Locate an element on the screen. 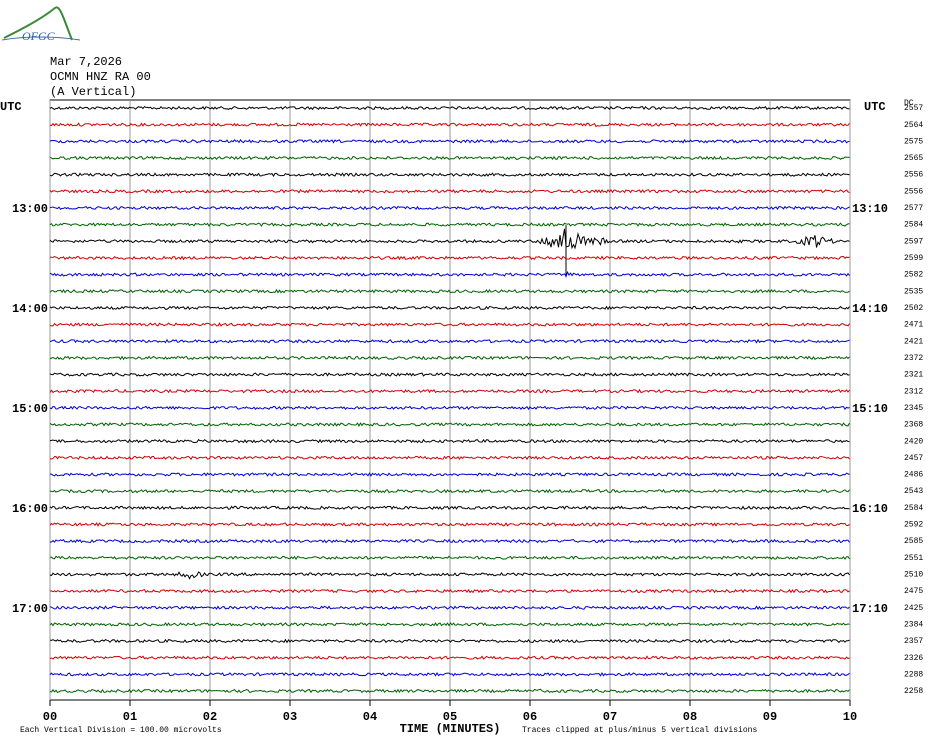 The image size is (930, 744). dc-value: 2597 is located at coordinates (913, 241).